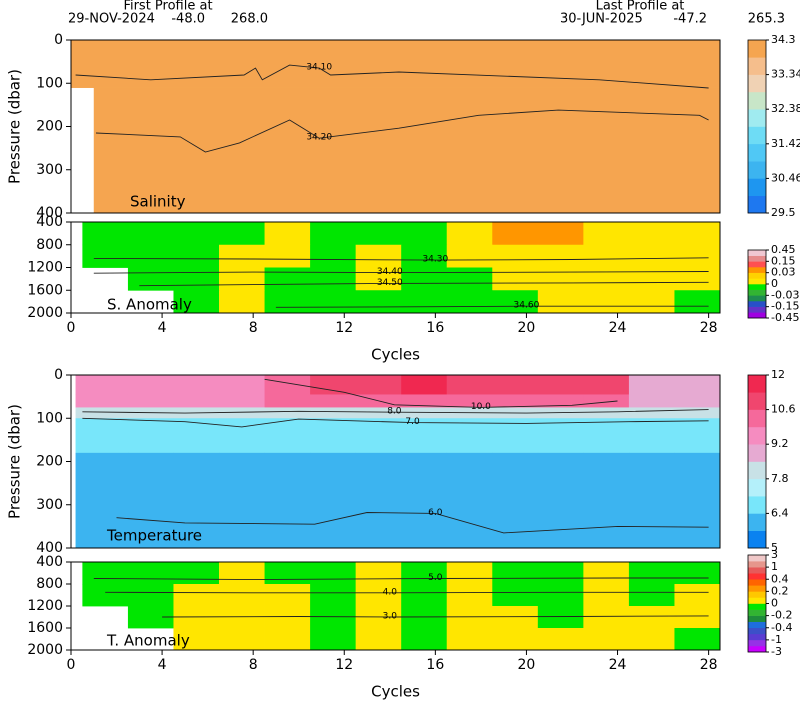 This screenshot has width=800, height=704. Describe the element at coordinates (527, 306) in the screenshot. I see `contour-label: 34.60` at that location.